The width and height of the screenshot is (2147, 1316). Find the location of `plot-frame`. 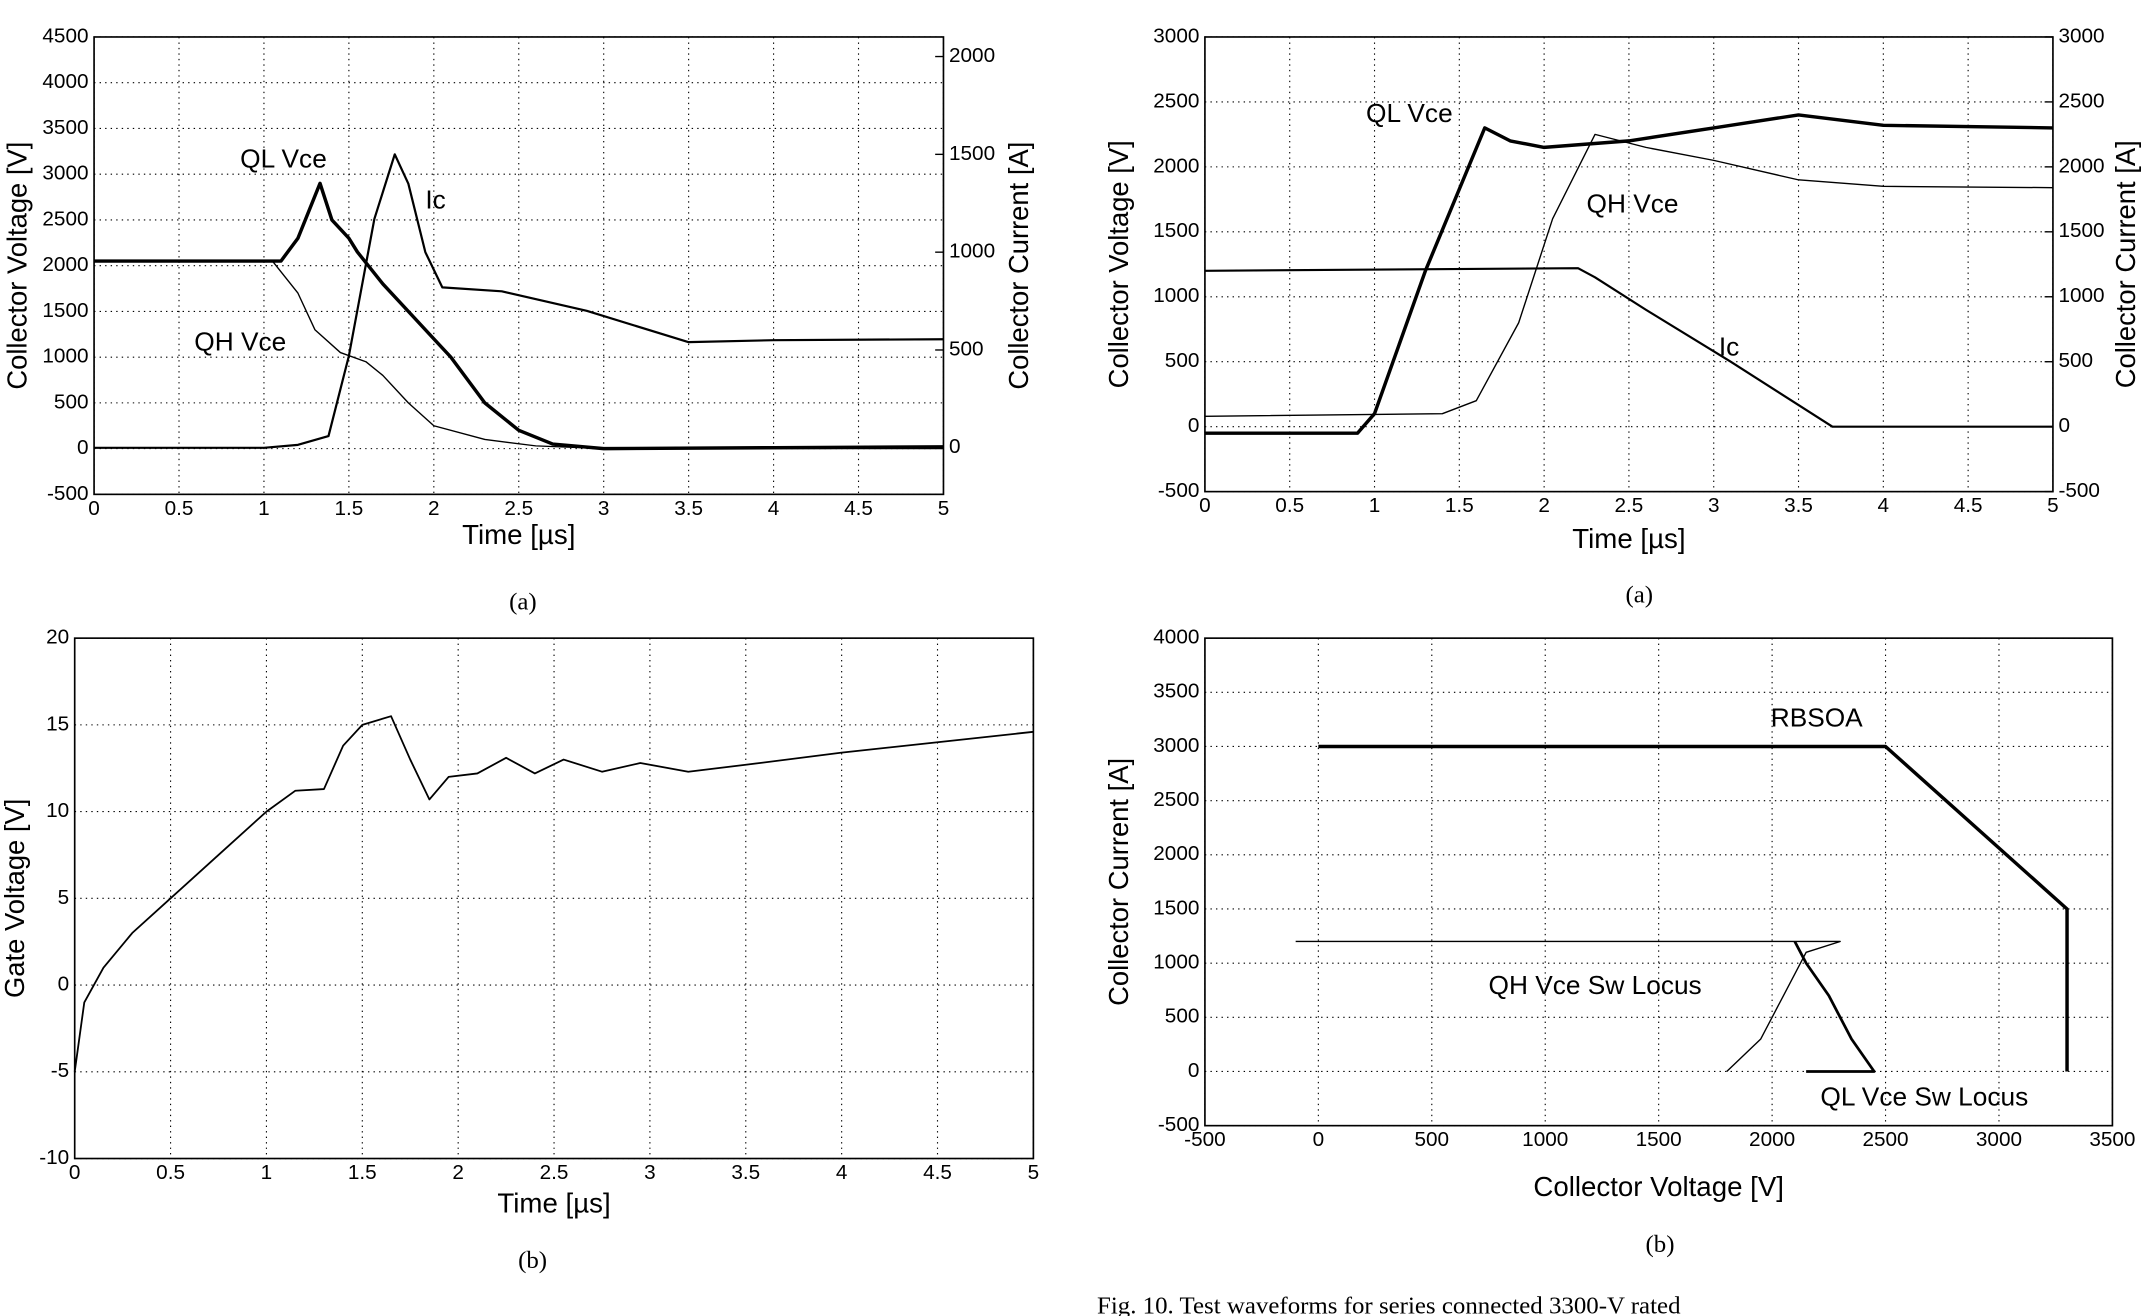

plot-frame is located at coordinates (519, 266).